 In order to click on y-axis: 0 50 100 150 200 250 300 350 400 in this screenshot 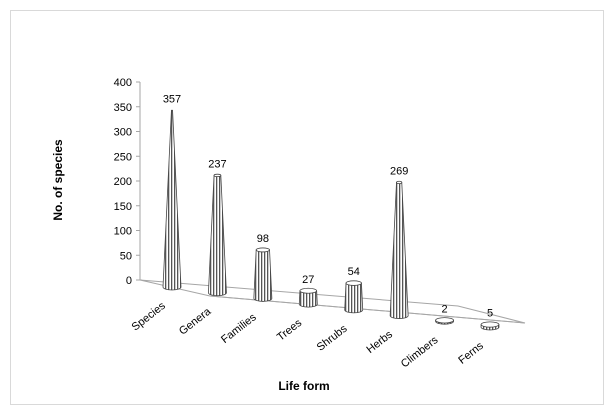, I will do `click(127, 182)`.